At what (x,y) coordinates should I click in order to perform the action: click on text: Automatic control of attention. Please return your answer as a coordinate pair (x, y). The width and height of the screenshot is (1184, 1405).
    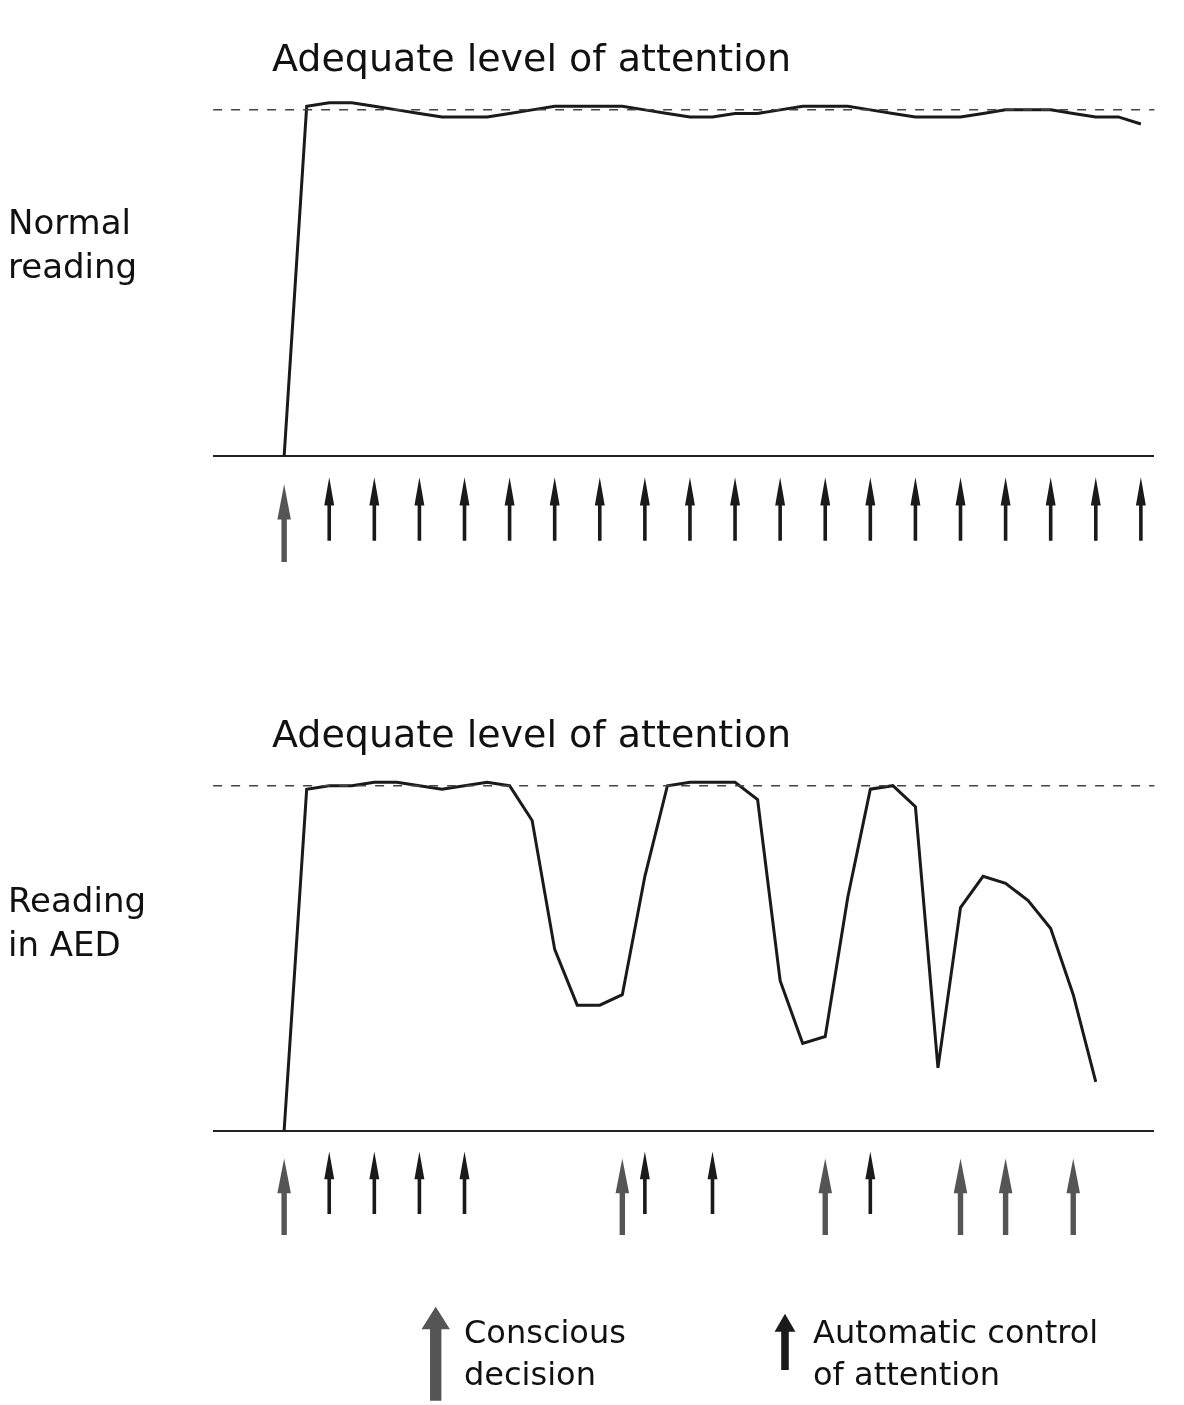
    Looking at the image, I should click on (956, 1353).